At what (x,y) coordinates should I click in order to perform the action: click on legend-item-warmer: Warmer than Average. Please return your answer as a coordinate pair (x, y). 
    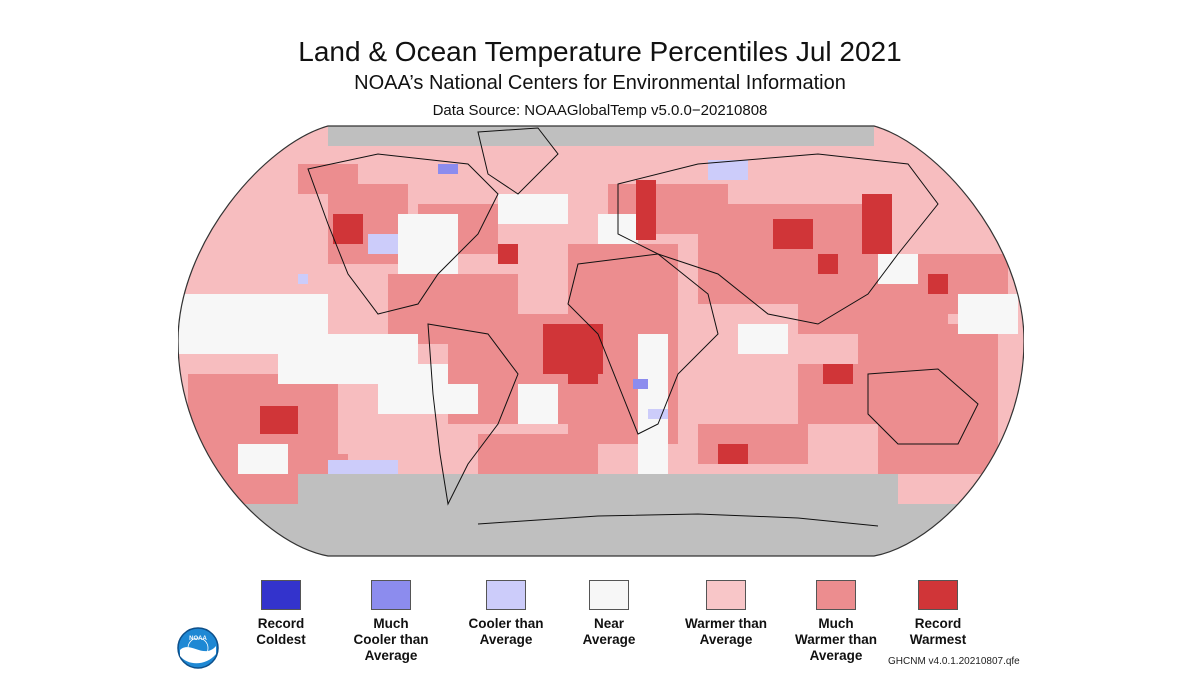
    Looking at the image, I should click on (726, 614).